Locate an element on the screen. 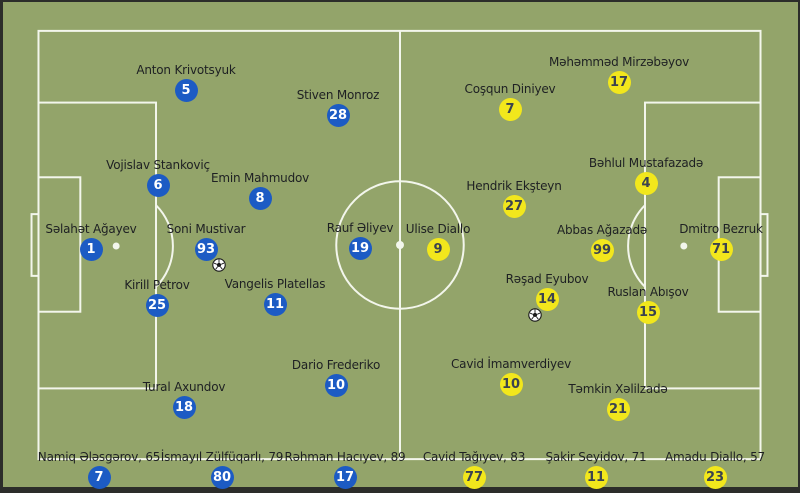  player-number-badge: 4 is located at coordinates (646, 183).